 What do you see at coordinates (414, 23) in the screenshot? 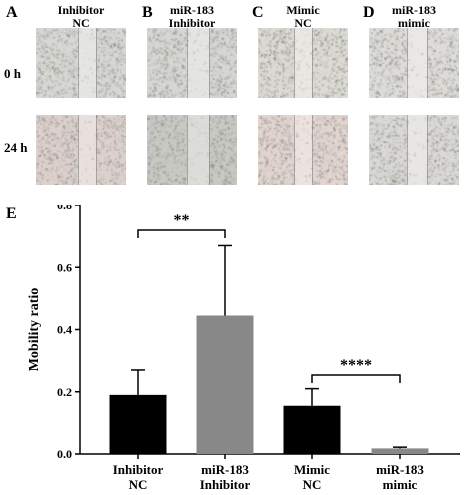
I see `column-header-line2: mimic` at bounding box center [414, 23].